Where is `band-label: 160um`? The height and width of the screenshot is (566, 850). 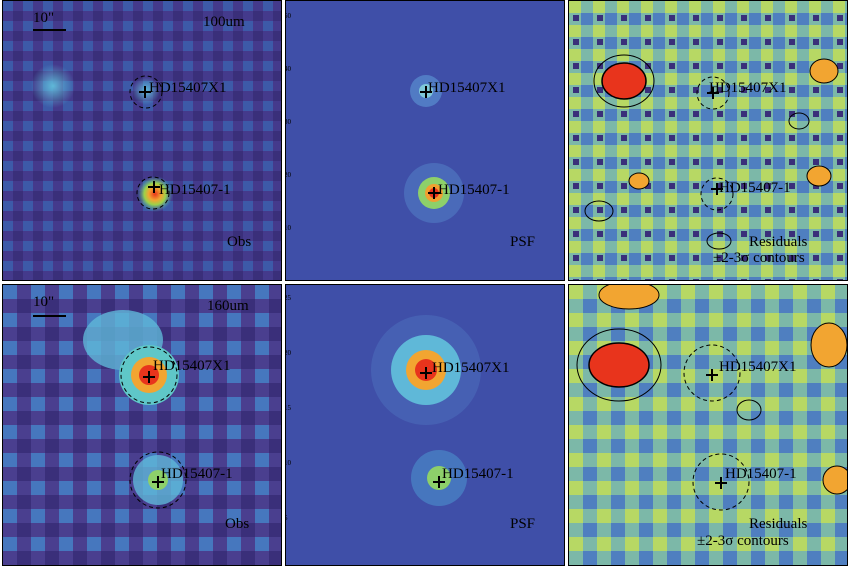
band-label: 160um is located at coordinates (228, 306).